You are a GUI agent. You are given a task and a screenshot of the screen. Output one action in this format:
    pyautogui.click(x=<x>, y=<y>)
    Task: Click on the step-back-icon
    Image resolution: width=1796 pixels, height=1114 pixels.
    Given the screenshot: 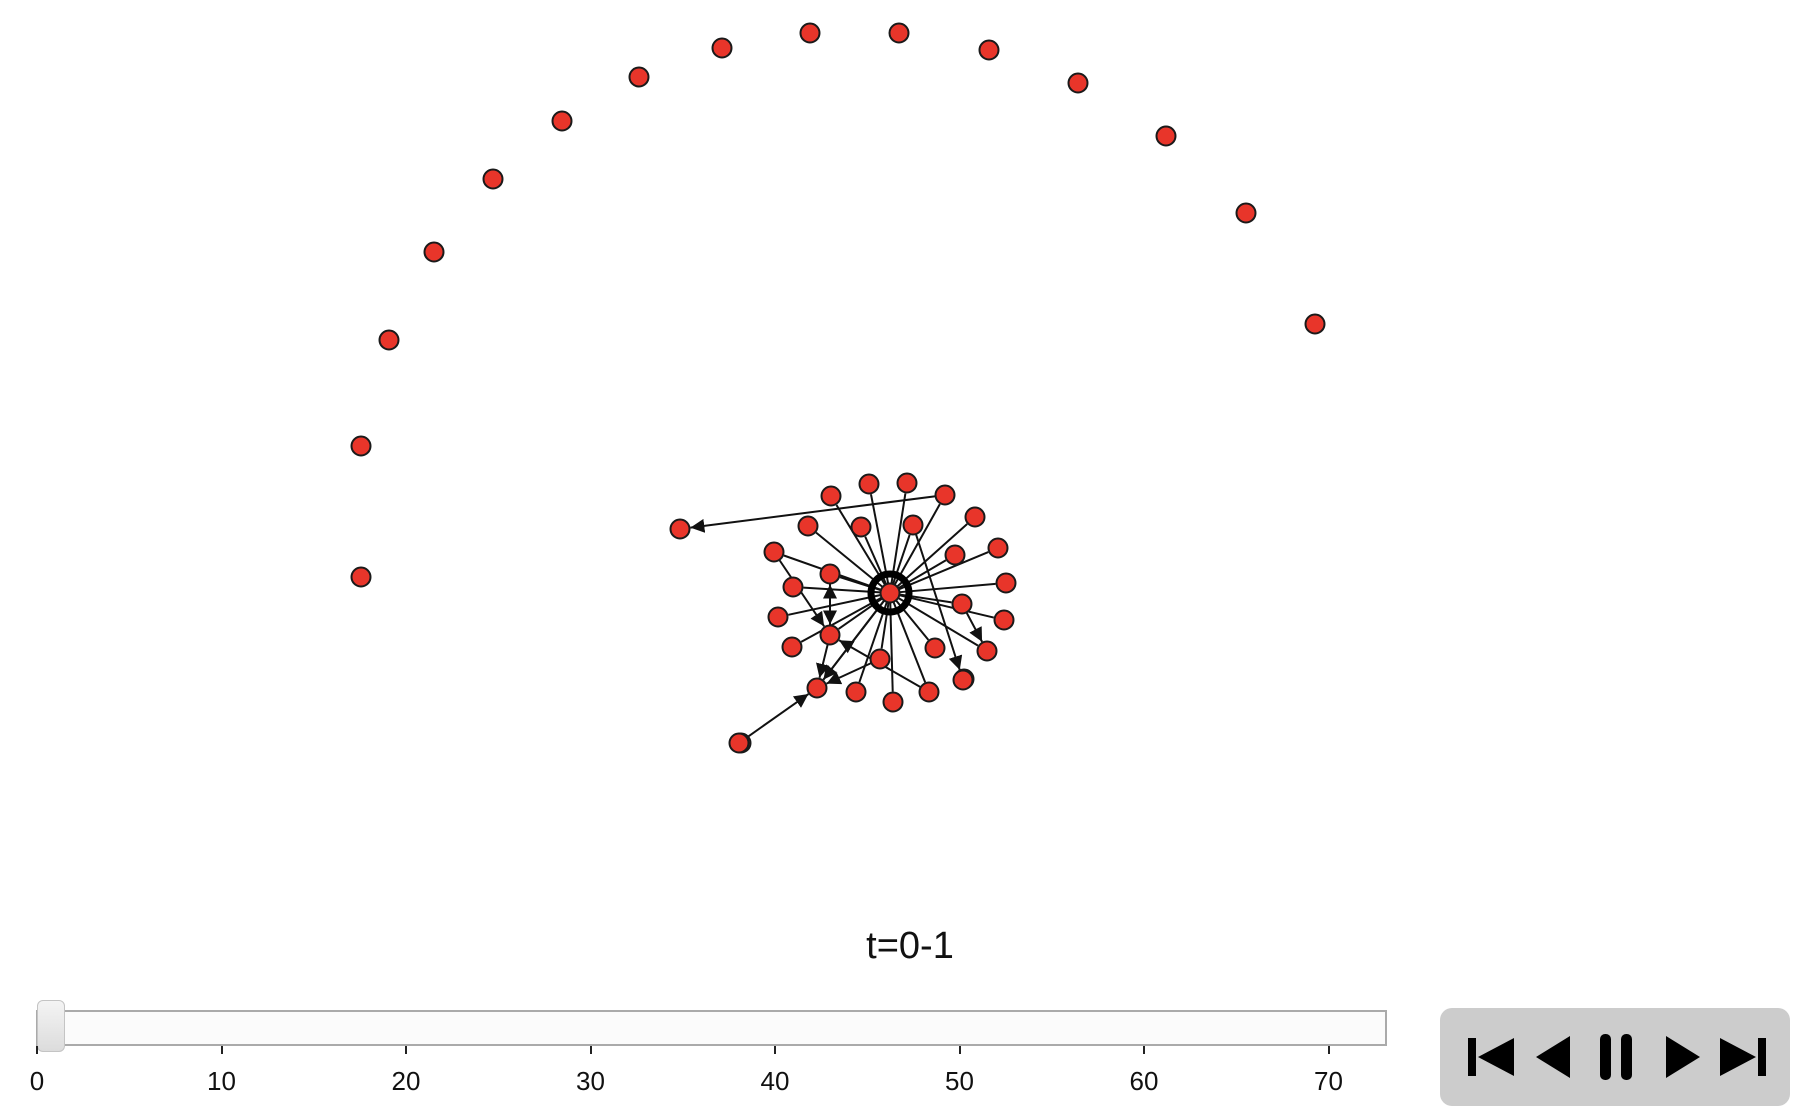 What is the action you would take?
    pyautogui.click(x=1553, y=1057)
    